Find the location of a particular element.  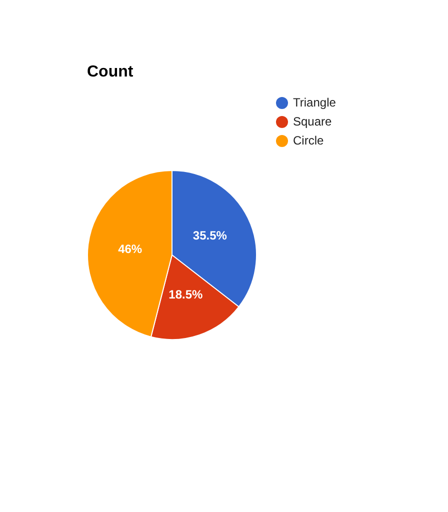

data-label: 18.5% is located at coordinates (186, 294).